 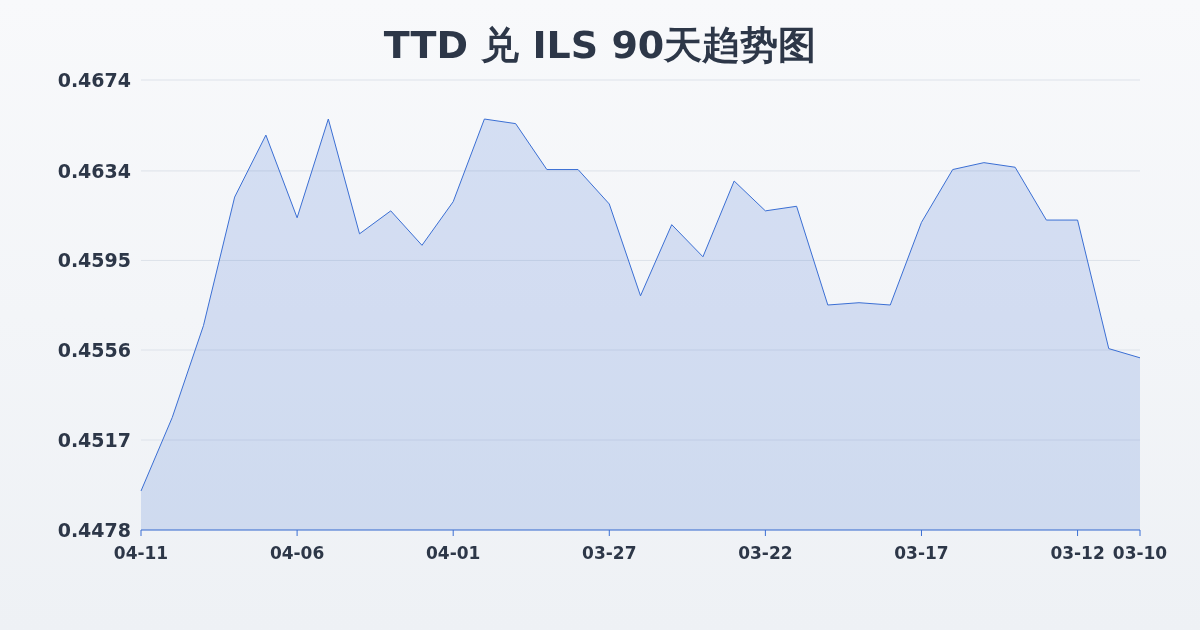 What do you see at coordinates (141, 553) in the screenshot?
I see `x-tick-label: 04-11` at bounding box center [141, 553].